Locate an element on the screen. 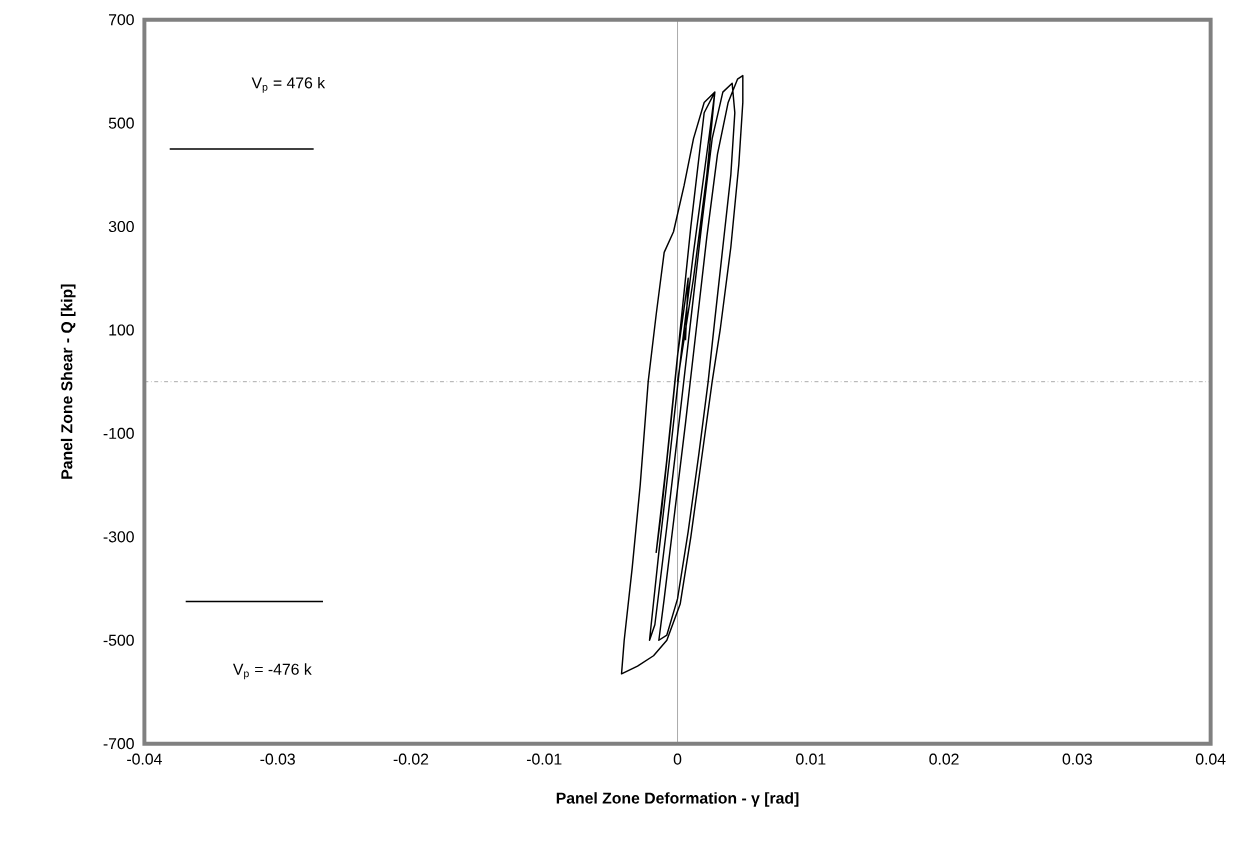 The width and height of the screenshot is (1253, 848). x-tick-label: -0.03 is located at coordinates (277, 759).